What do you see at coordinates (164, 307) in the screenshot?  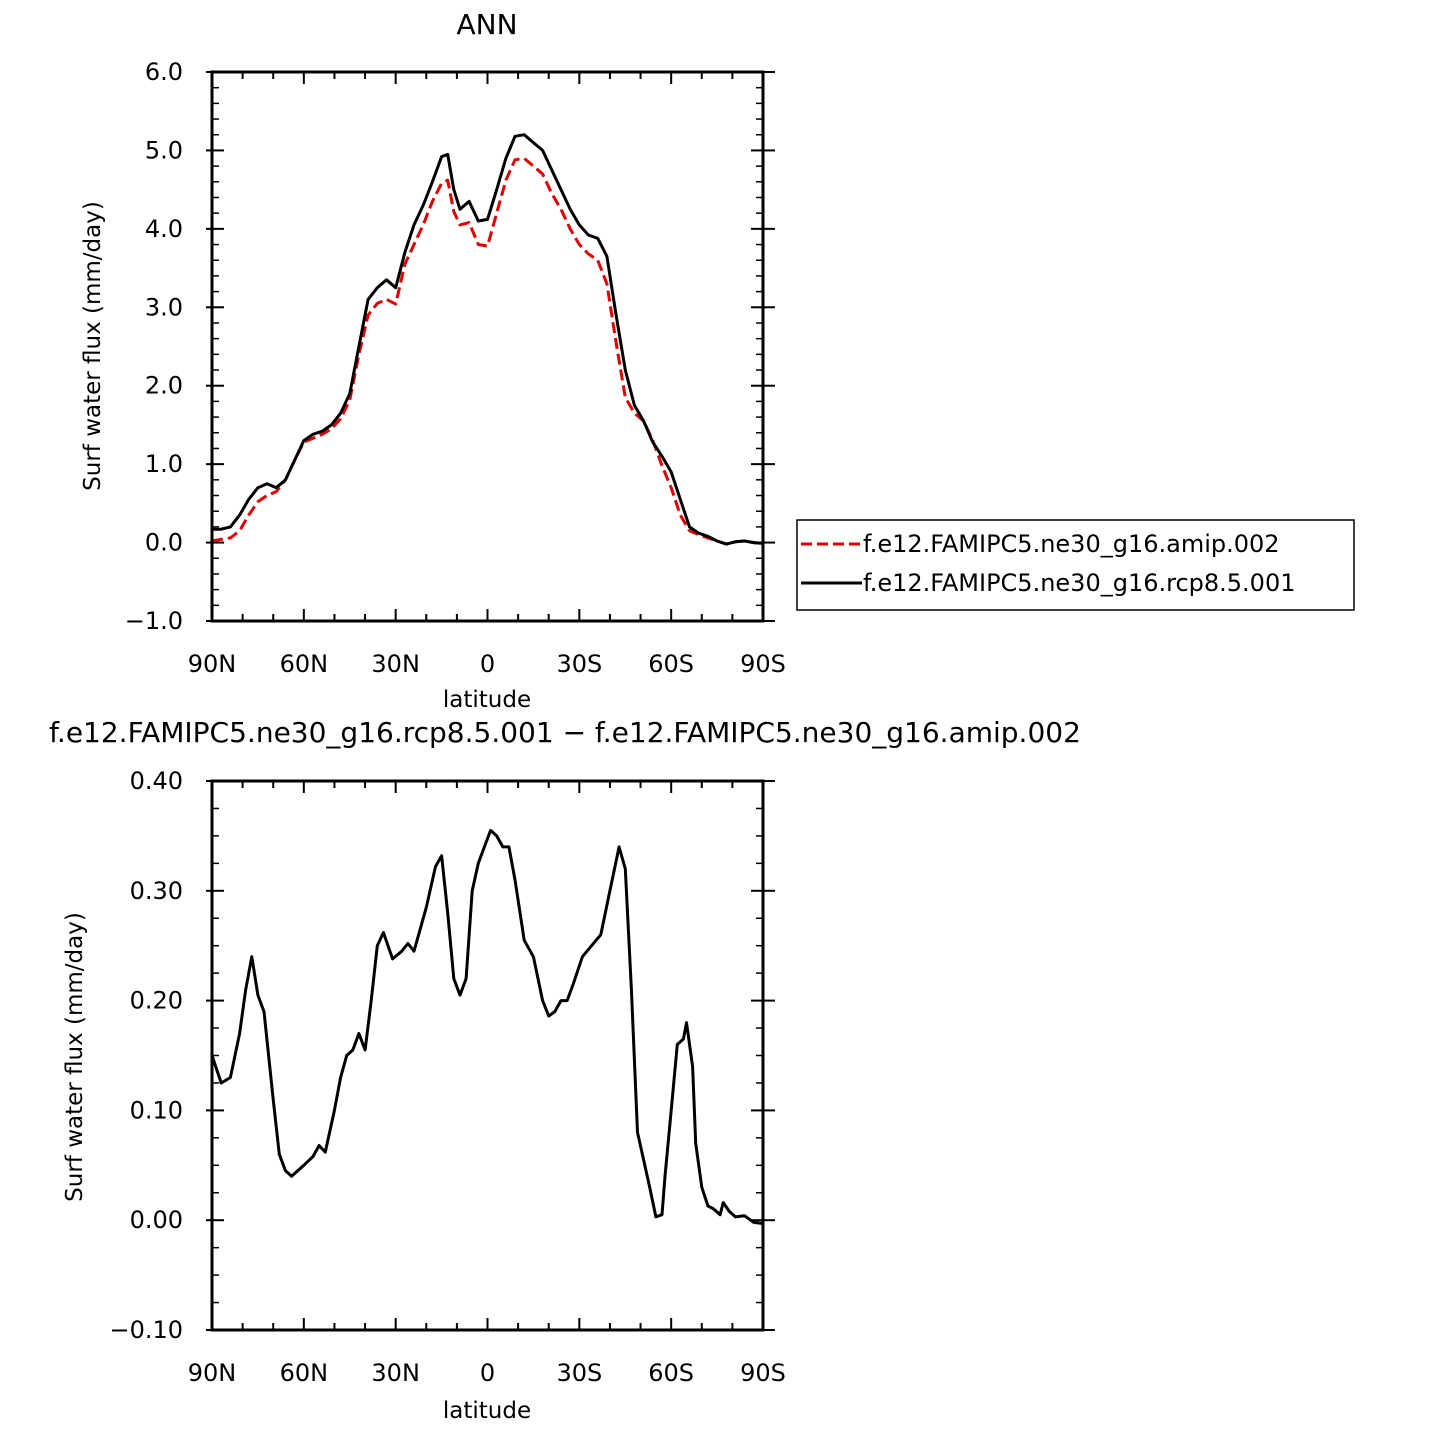 I see `y-tick-label: 3.0` at bounding box center [164, 307].